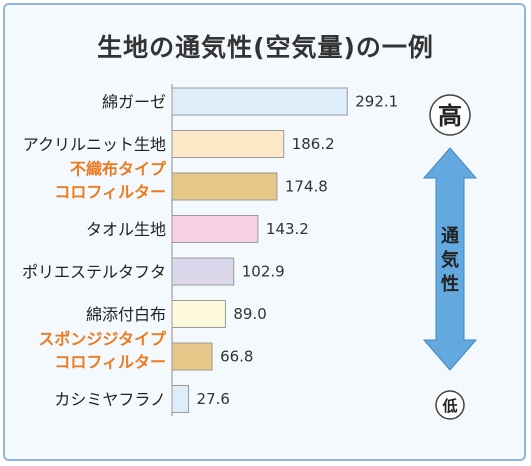  Describe the element at coordinates (118, 169) in the screenshot. I see `category-label-2-line-0: 不織布タイプ` at that location.